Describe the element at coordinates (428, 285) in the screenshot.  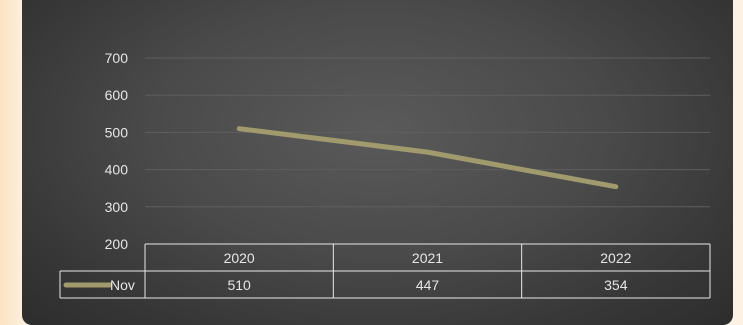
I see `data-value-label: 447` at that location.